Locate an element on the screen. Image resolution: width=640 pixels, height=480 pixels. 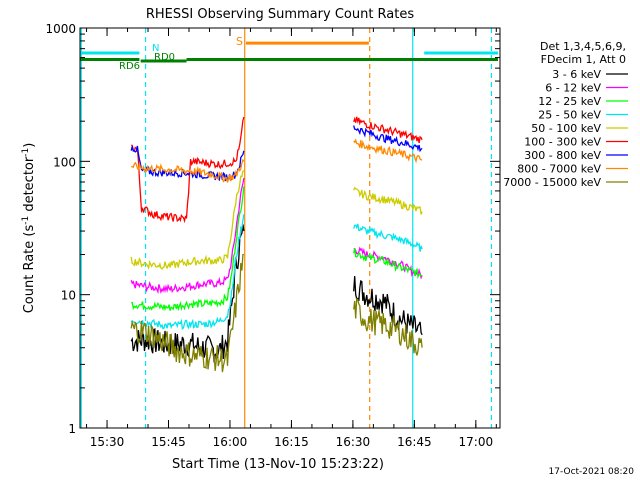
legend-header-2: FDecim 1, Att 0 is located at coordinates (583, 59).